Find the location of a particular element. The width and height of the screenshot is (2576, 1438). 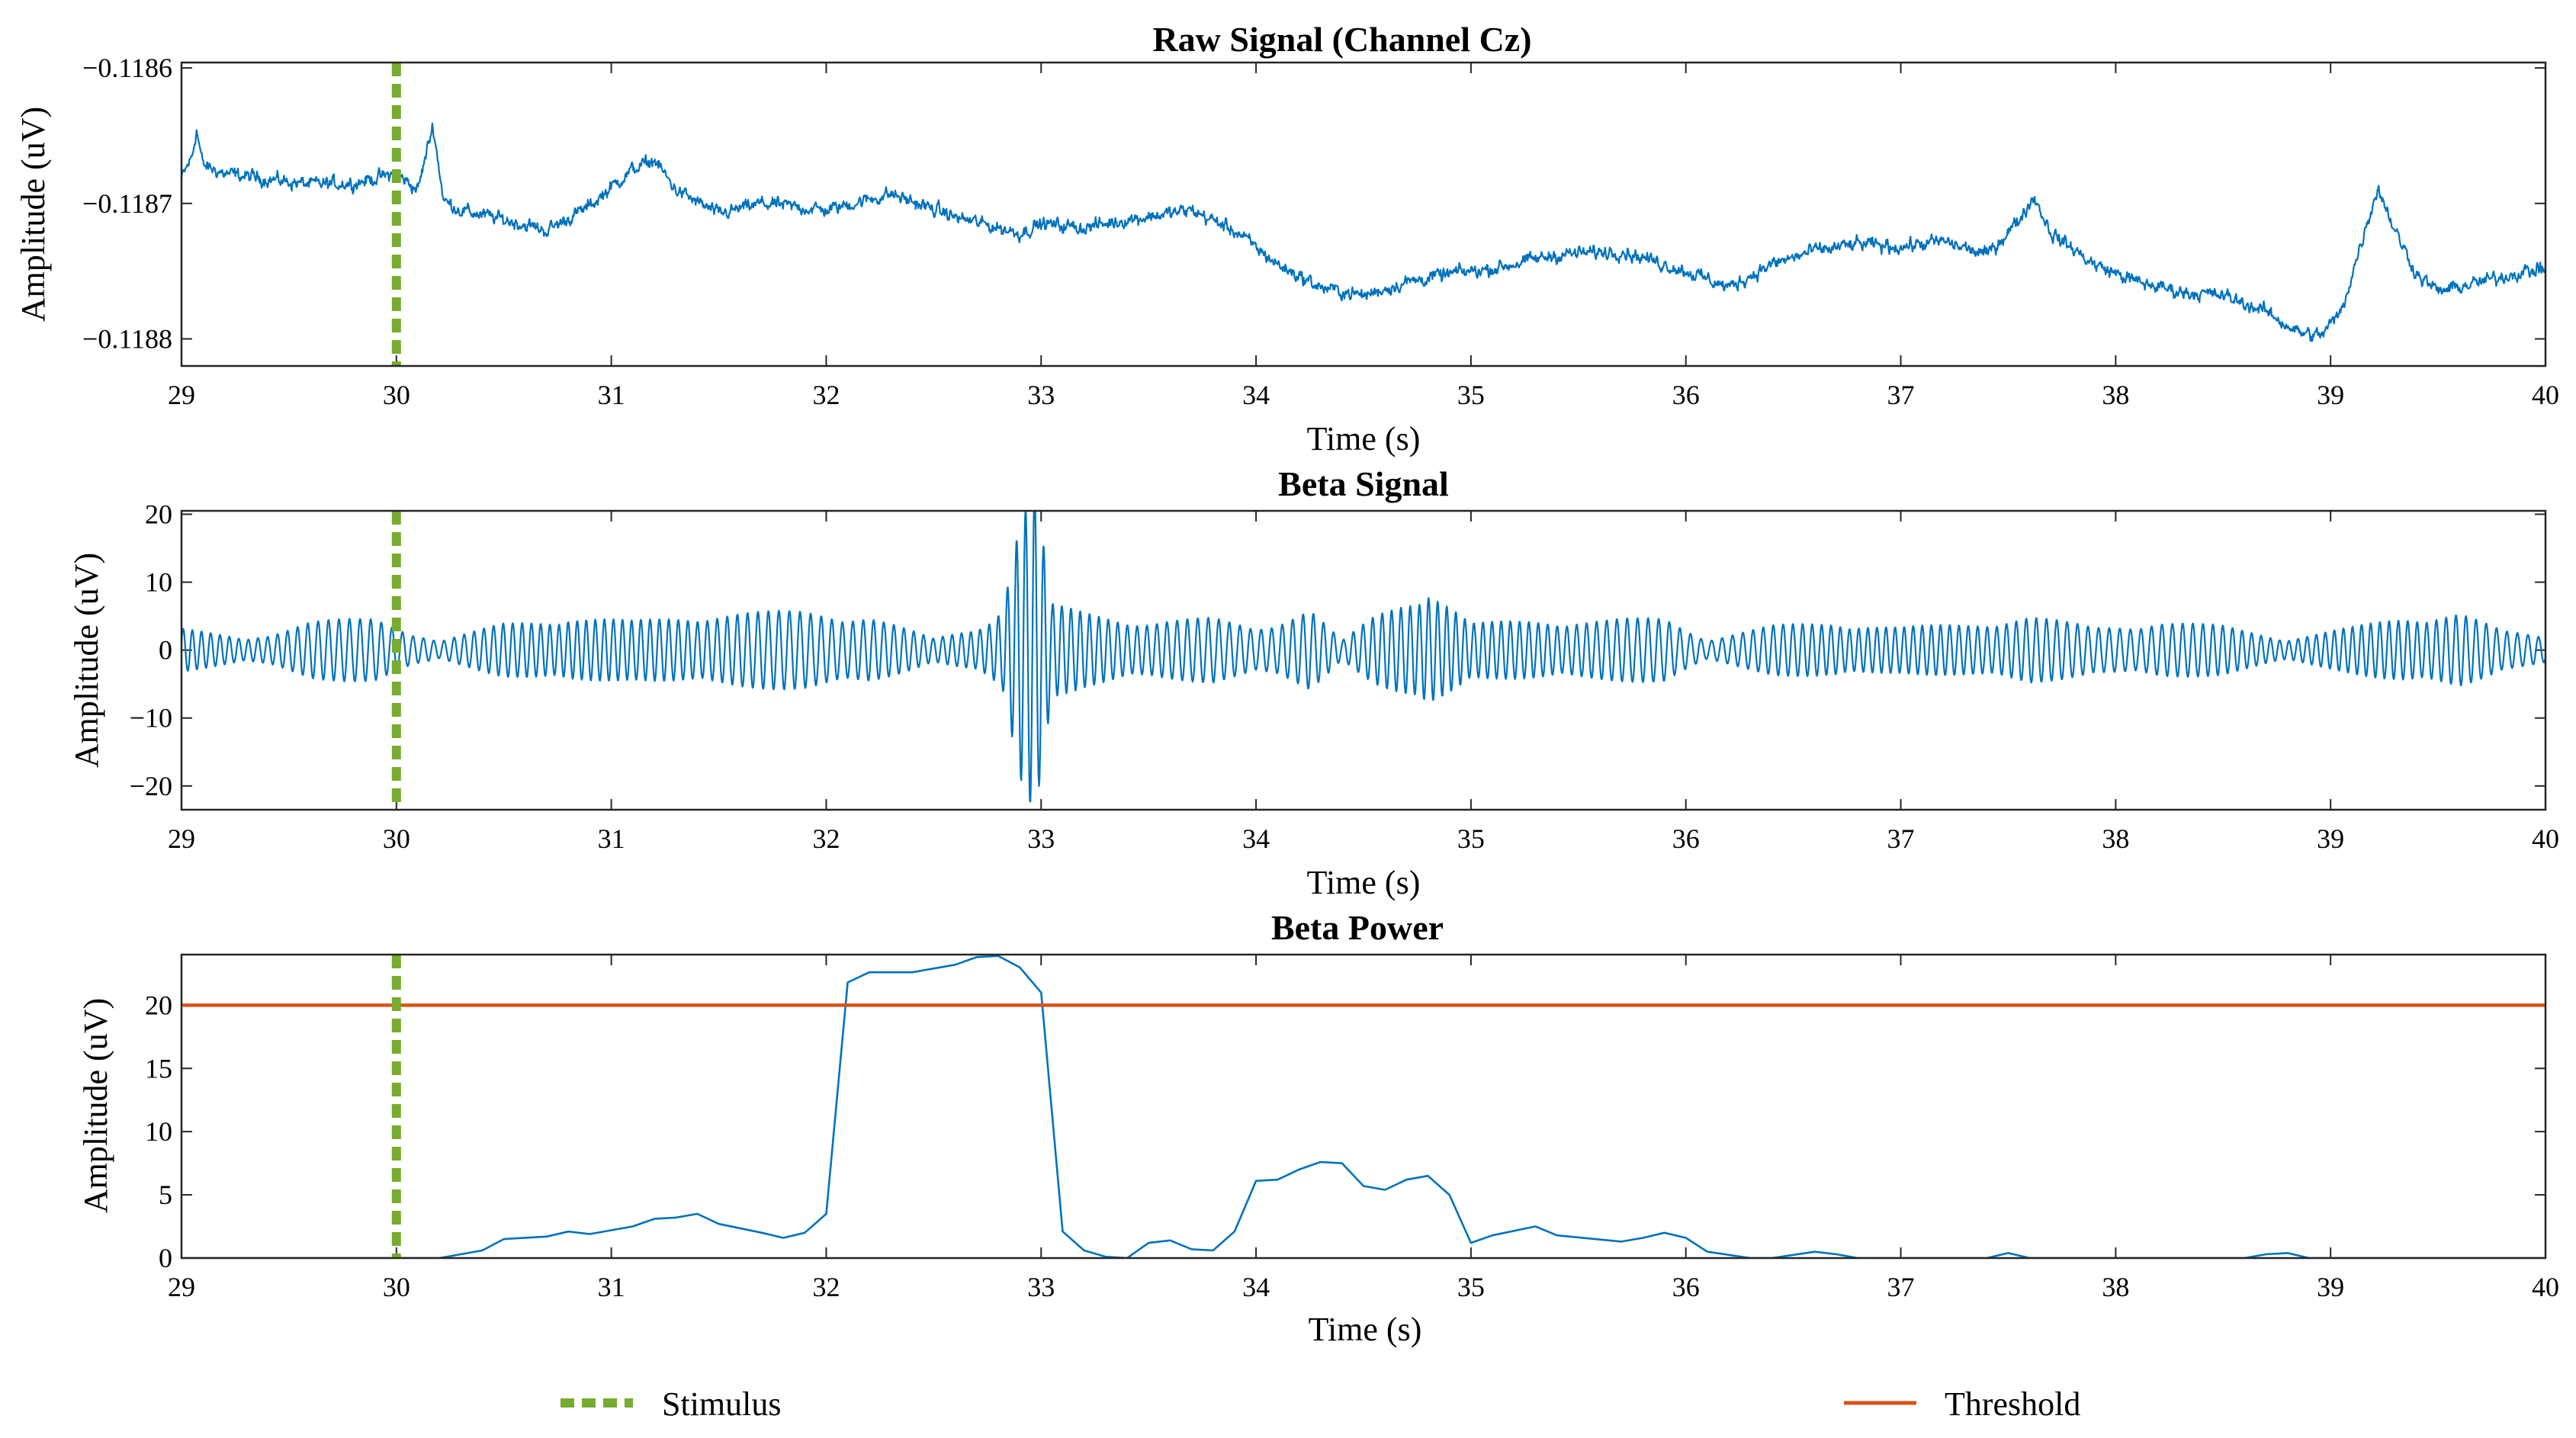

beta-power-xtick-label: 40 is located at coordinates (2545, 1287).